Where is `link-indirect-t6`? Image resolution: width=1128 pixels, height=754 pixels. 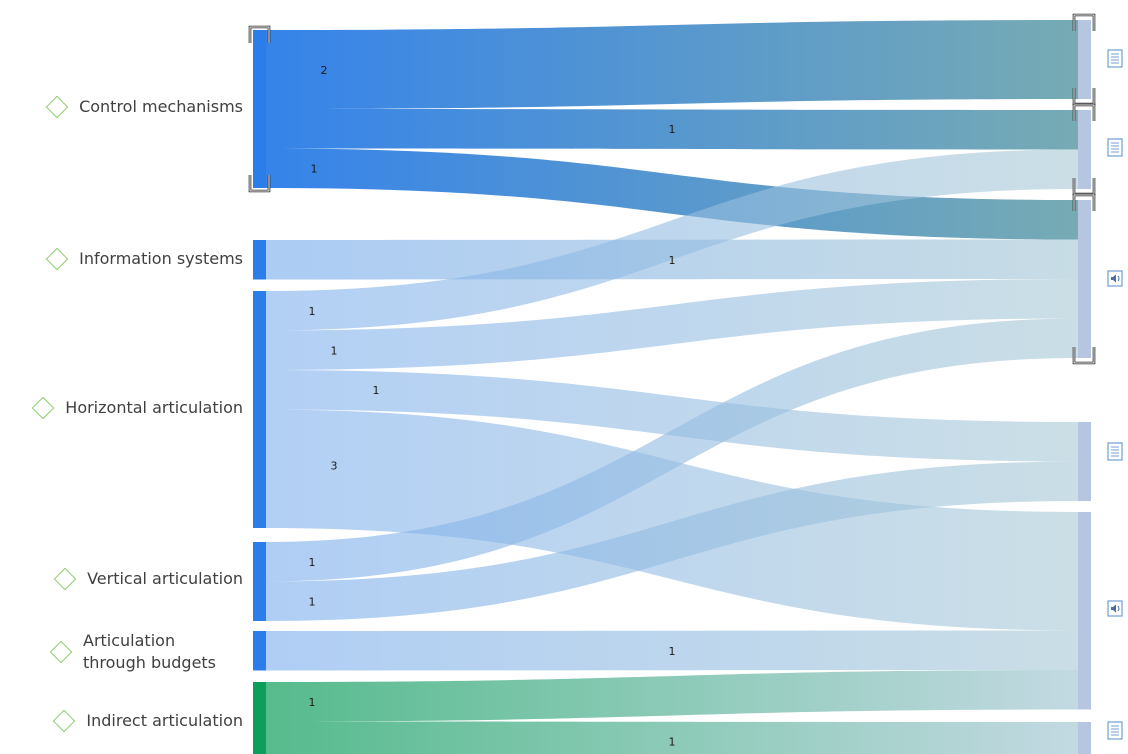 link-indirect-t6 is located at coordinates (672, 737).